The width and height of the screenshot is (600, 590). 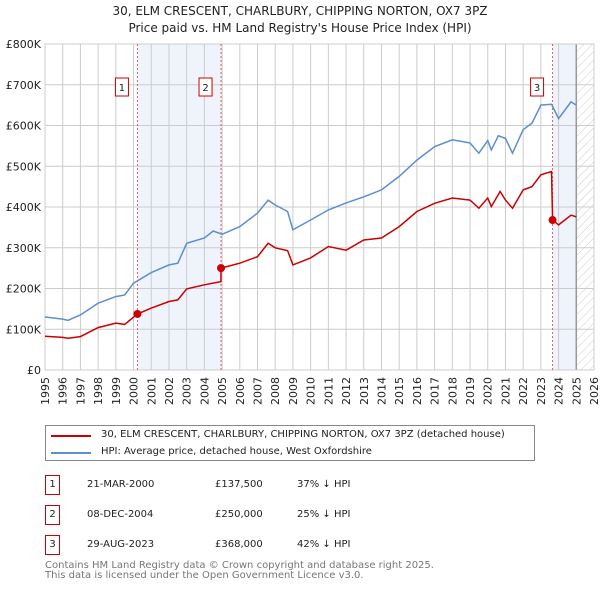 What do you see at coordinates (24, 207) in the screenshot?
I see `y-tick-label: £400K` at bounding box center [24, 207].